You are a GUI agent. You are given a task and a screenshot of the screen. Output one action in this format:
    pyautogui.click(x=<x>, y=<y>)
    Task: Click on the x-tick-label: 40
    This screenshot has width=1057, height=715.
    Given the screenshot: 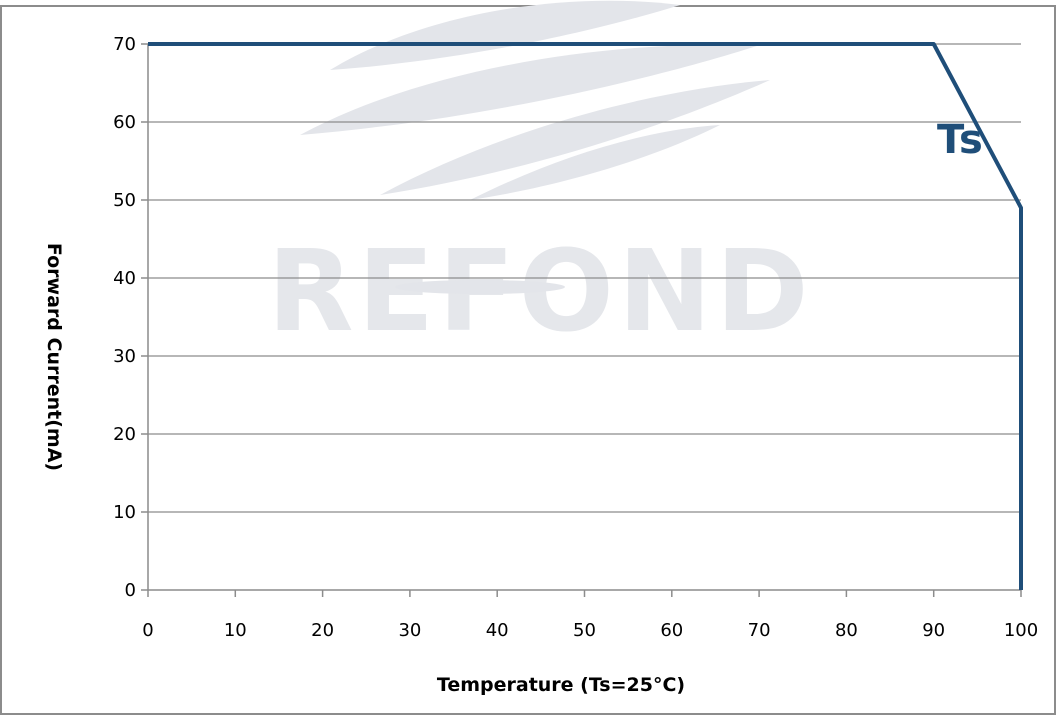 What is the action you would take?
    pyautogui.click(x=497, y=630)
    